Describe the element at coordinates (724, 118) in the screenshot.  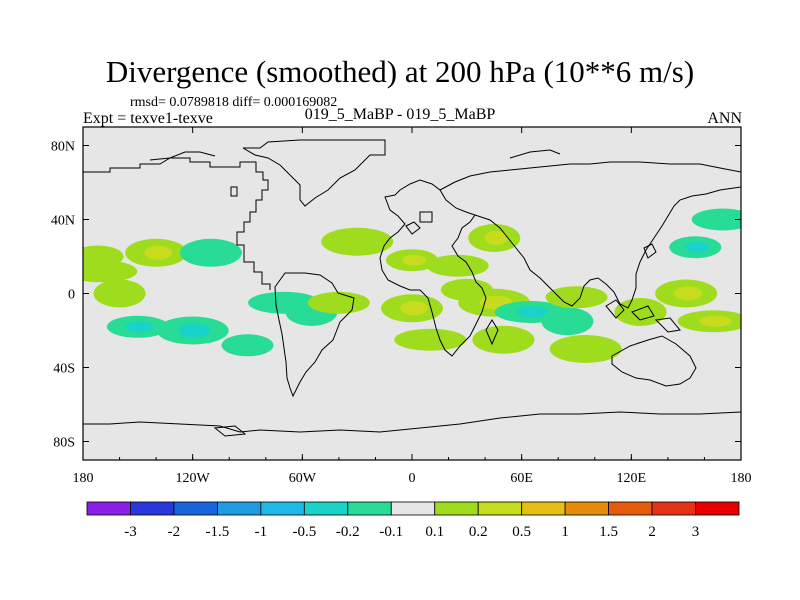
I see `season-label: ANN` at that location.